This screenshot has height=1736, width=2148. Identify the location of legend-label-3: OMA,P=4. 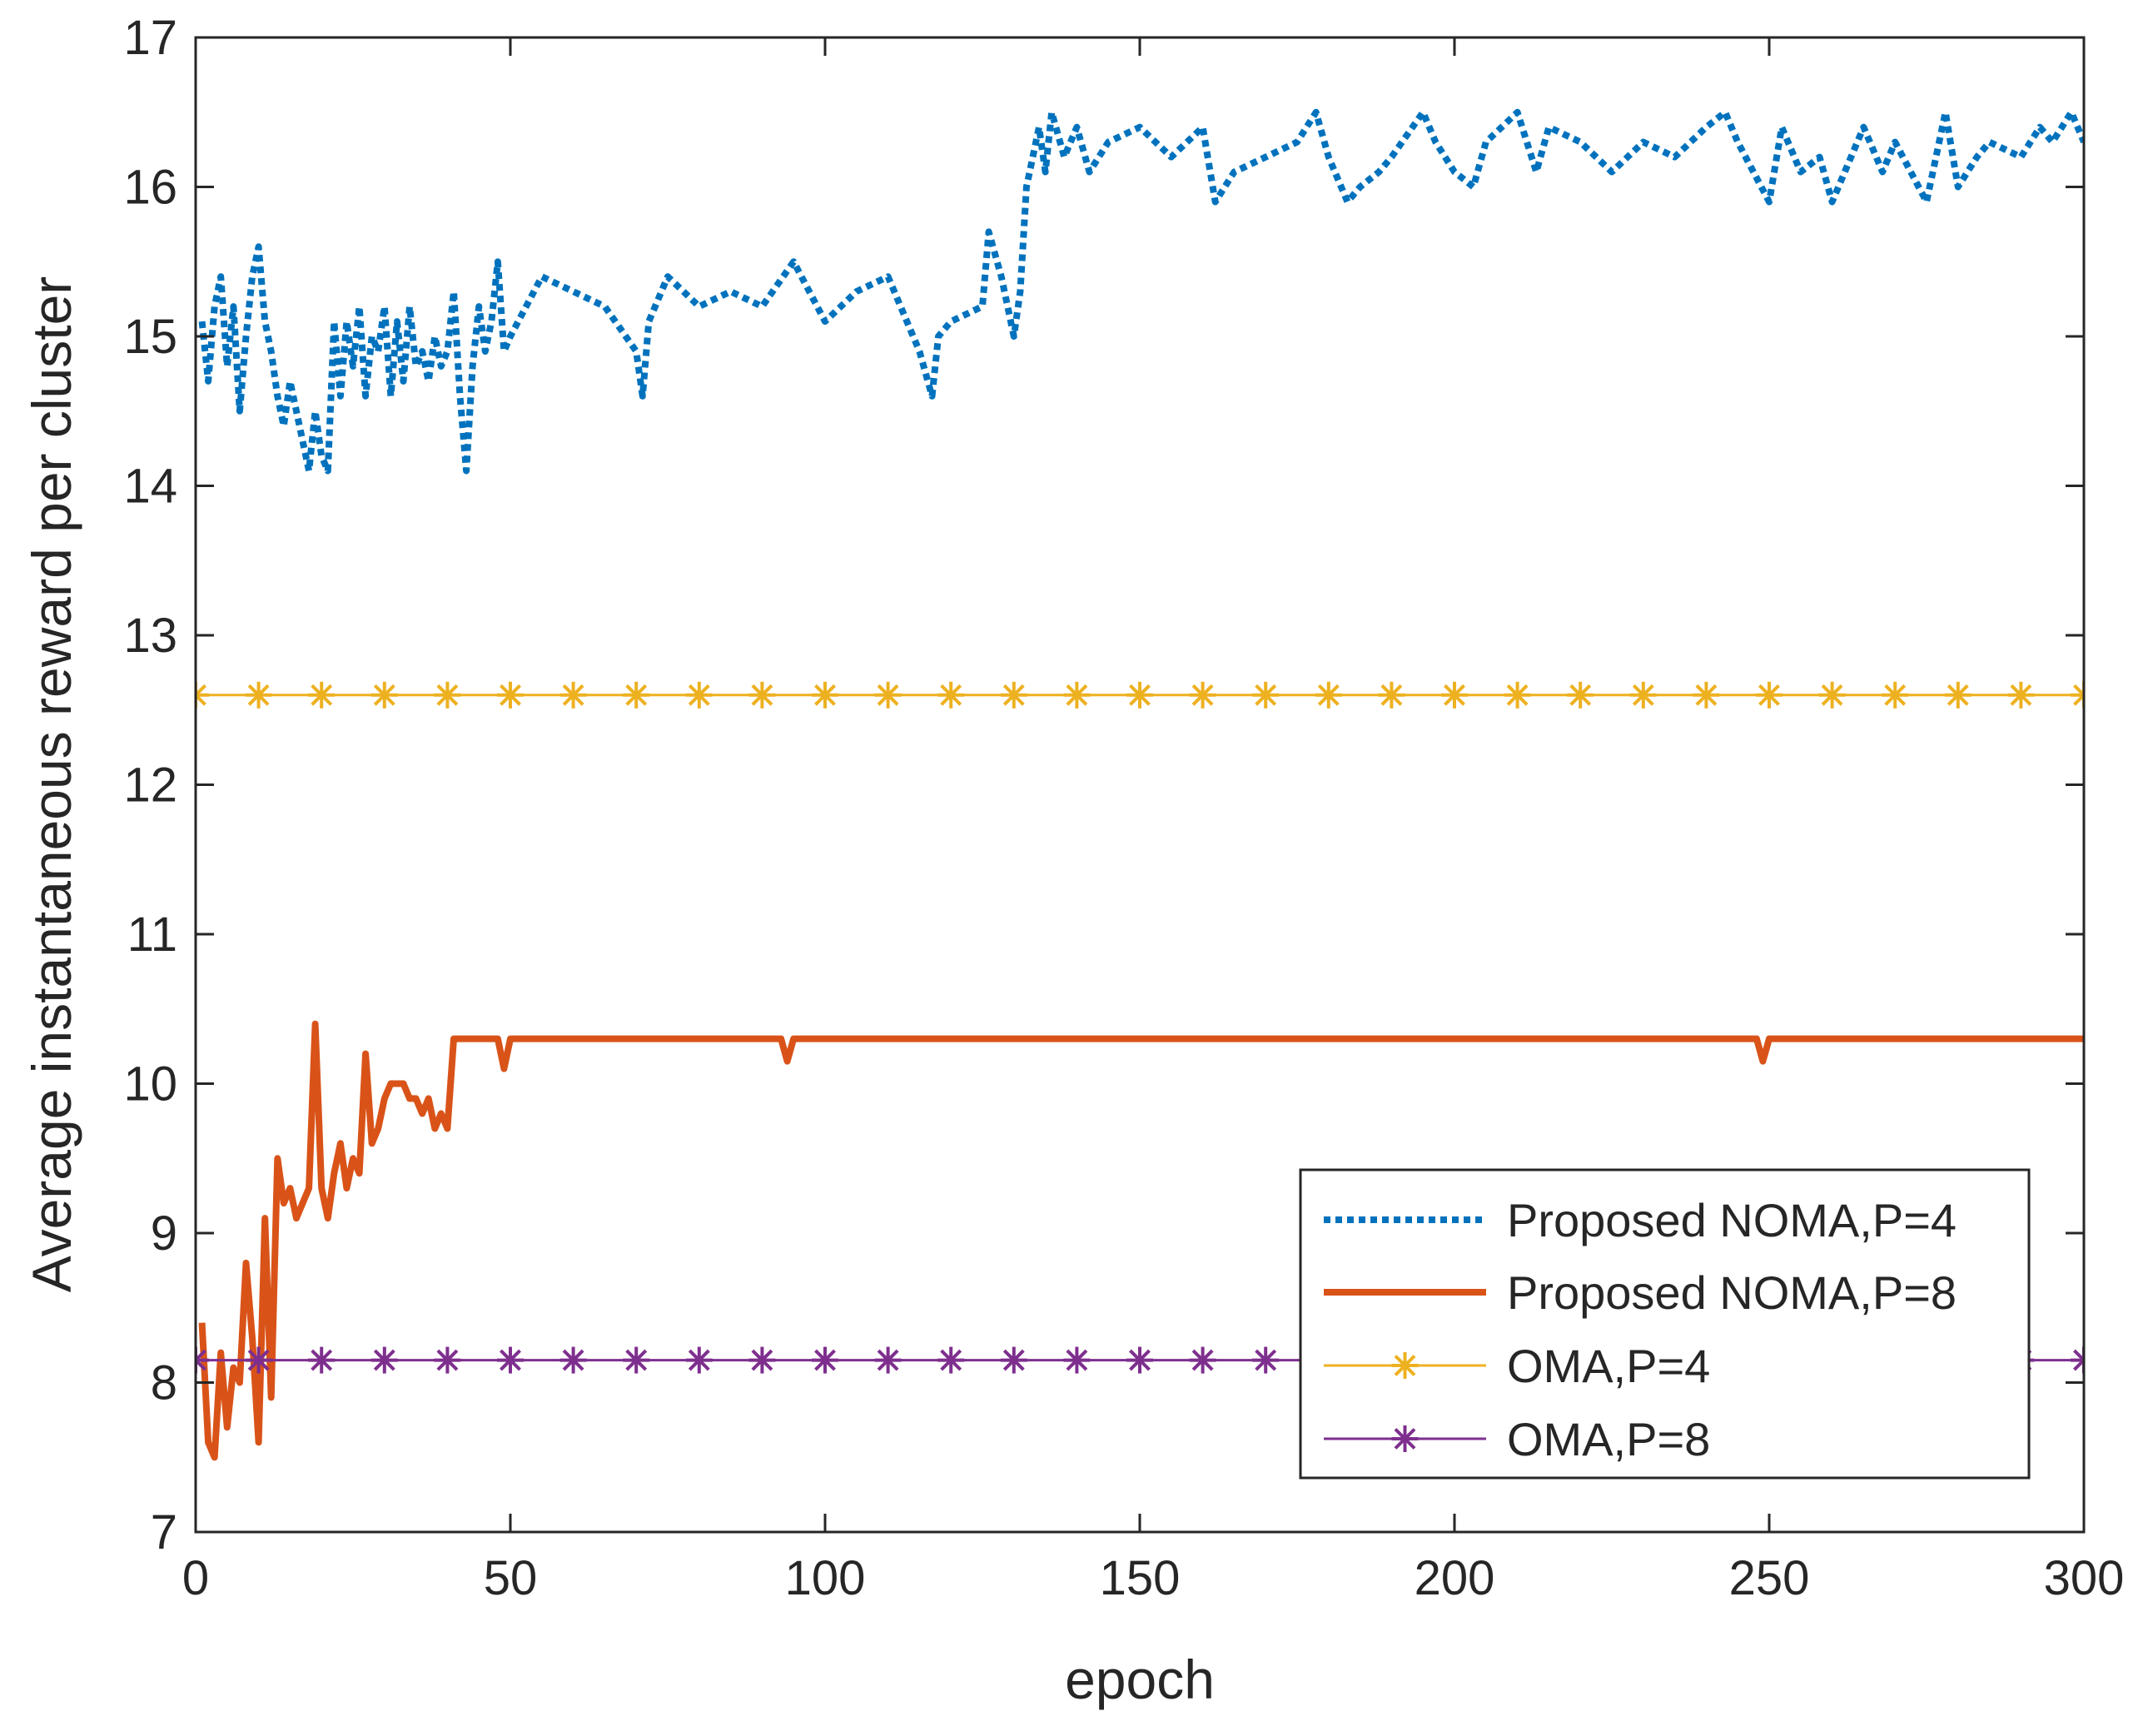
(1608, 1366).